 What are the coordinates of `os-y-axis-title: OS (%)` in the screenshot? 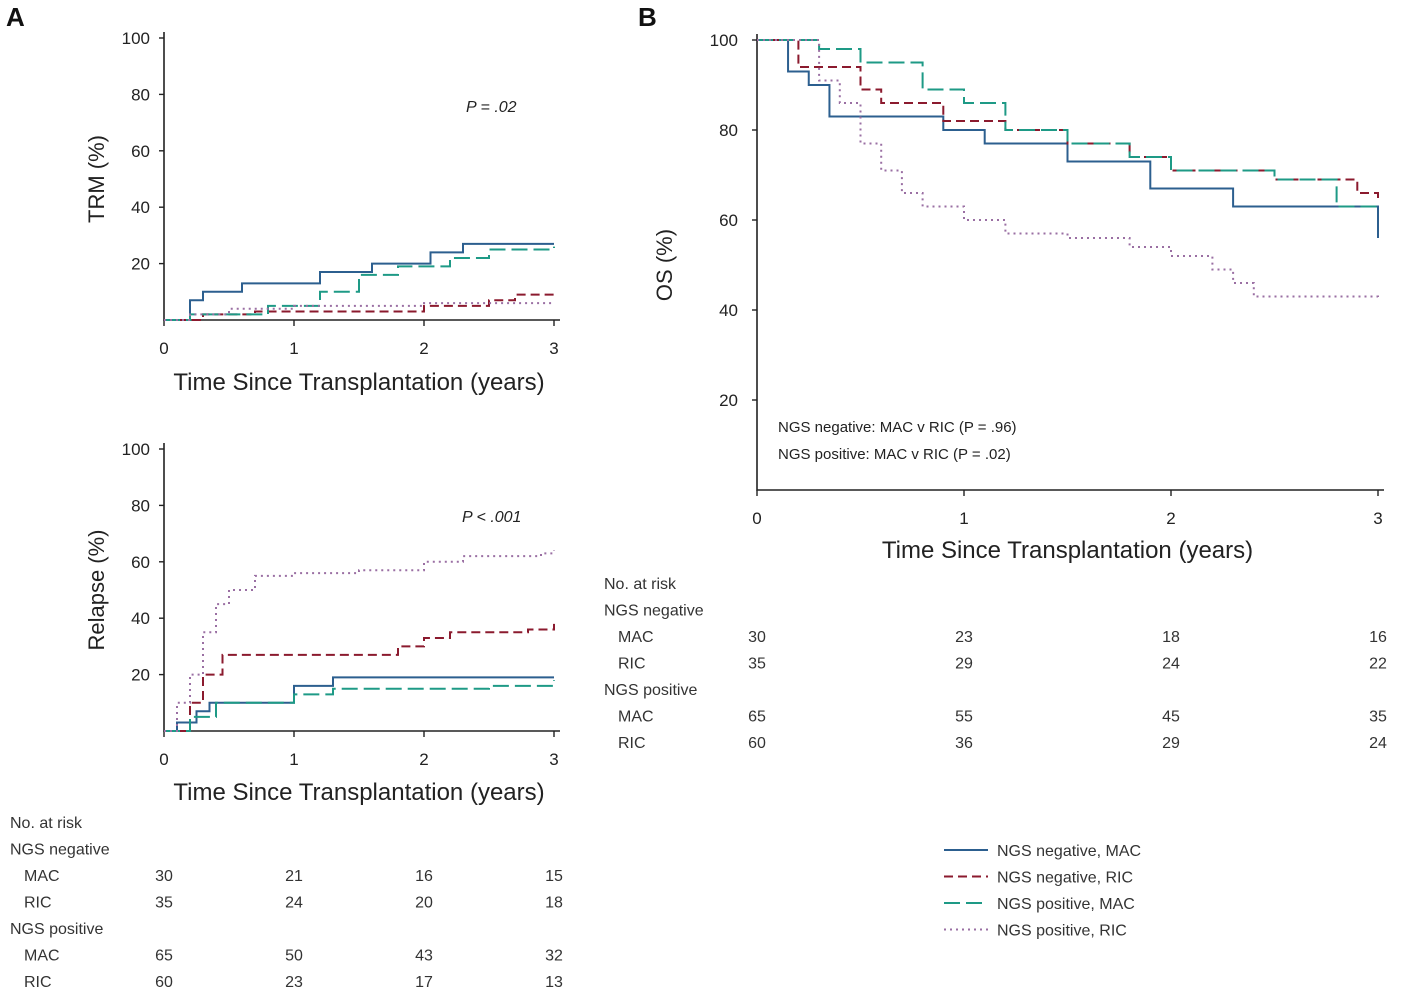 It's located at (664, 265).